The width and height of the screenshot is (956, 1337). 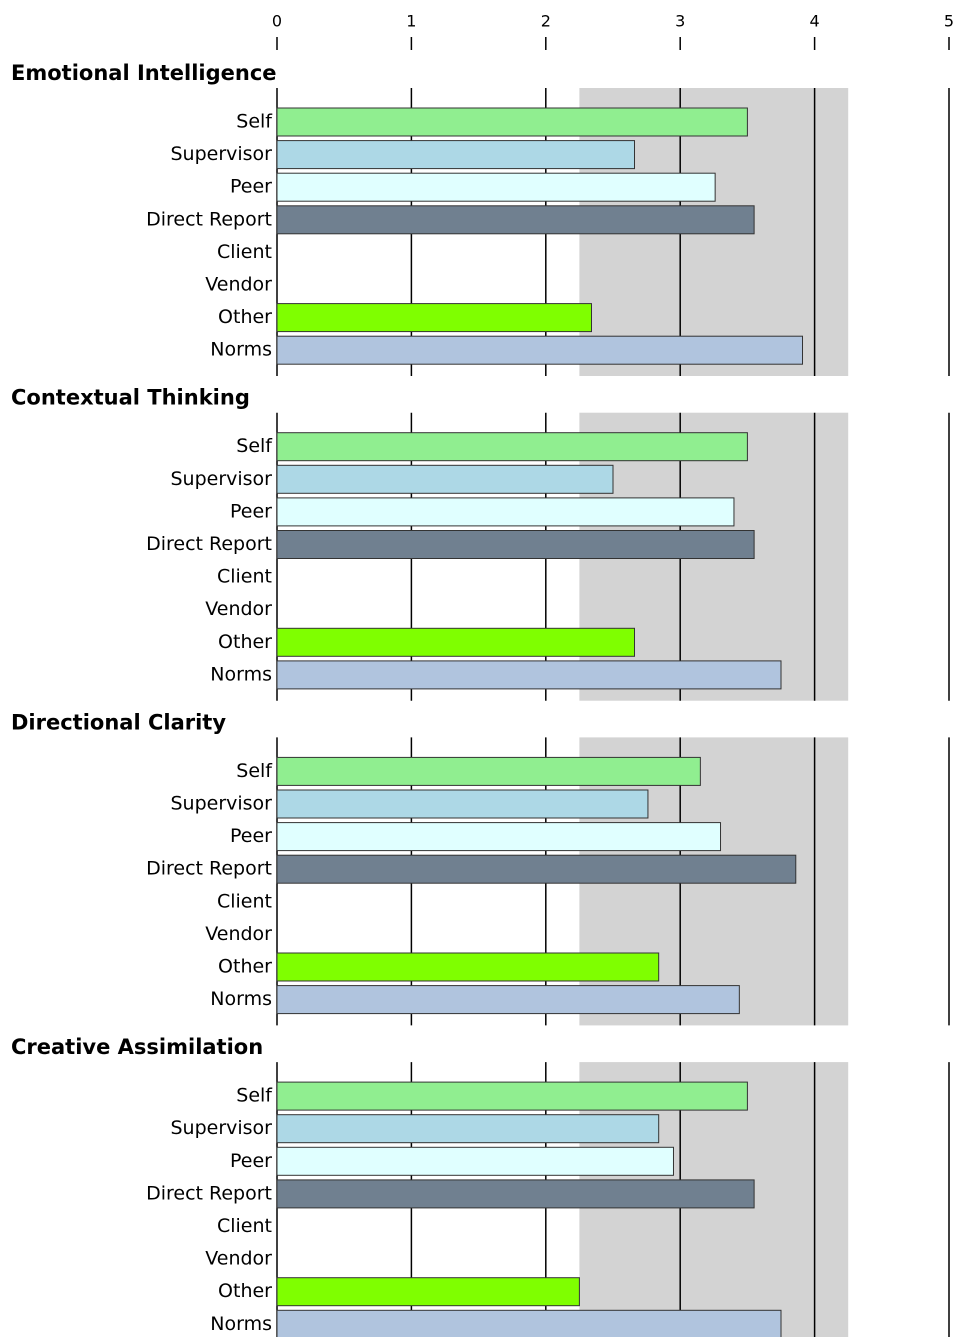 I want to click on panel-title: Emotional Intelligence, so click(x=144, y=73).